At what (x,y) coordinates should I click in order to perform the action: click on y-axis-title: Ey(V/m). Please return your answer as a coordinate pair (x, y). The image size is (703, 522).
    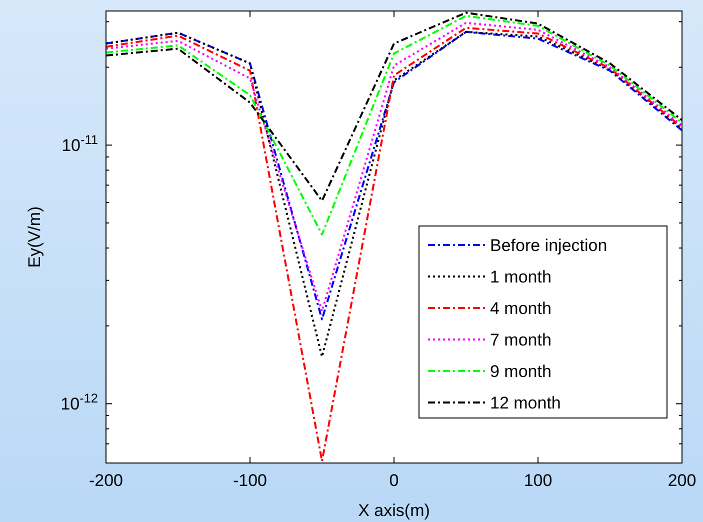
    Looking at the image, I should click on (34, 237).